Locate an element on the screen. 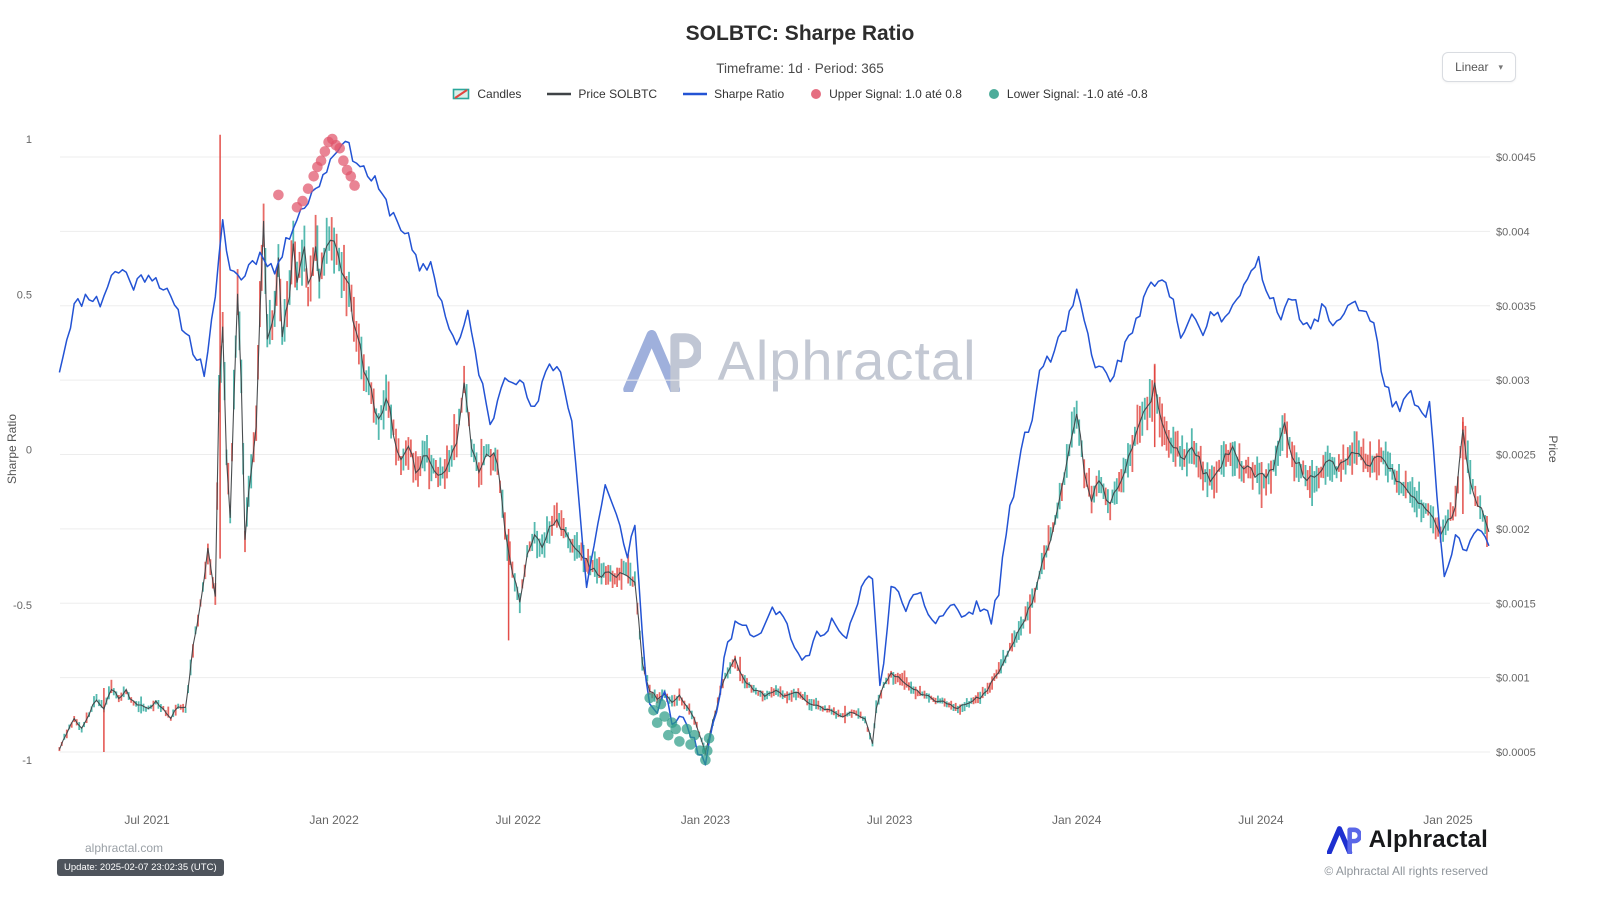 The width and height of the screenshot is (1600, 900). legend-item: Lower Signal: -1.0 até -0.8 is located at coordinates (1068, 94).